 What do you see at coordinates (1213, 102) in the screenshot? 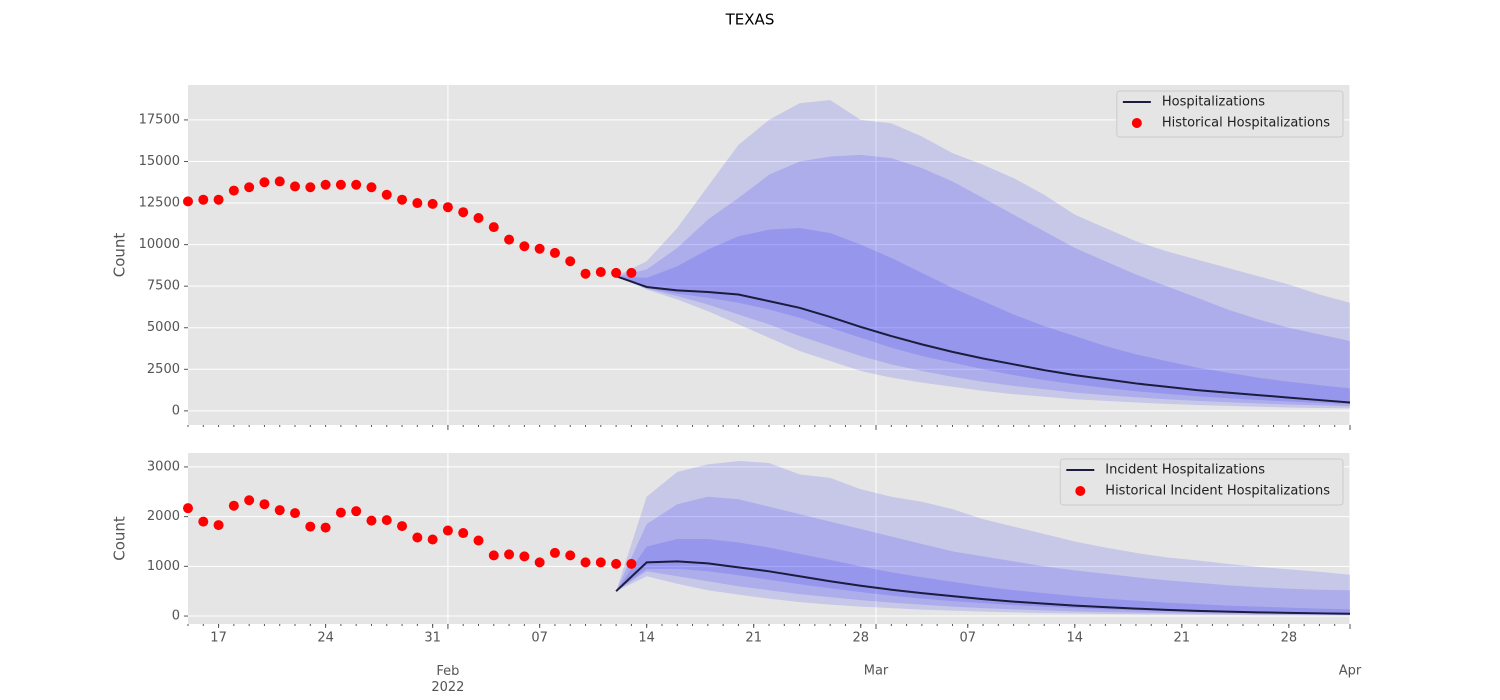
I see `legend-label: Hospitalizations` at bounding box center [1213, 102].